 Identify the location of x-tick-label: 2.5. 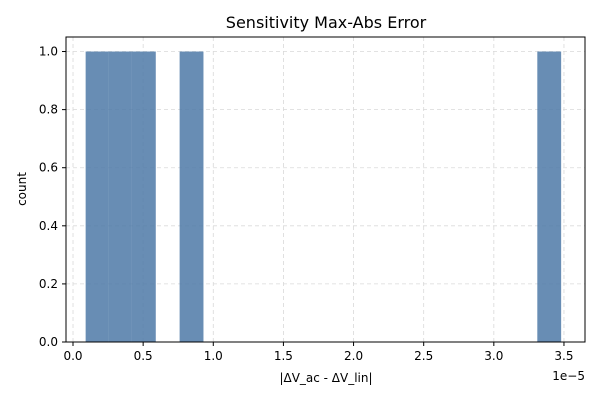
(423, 356).